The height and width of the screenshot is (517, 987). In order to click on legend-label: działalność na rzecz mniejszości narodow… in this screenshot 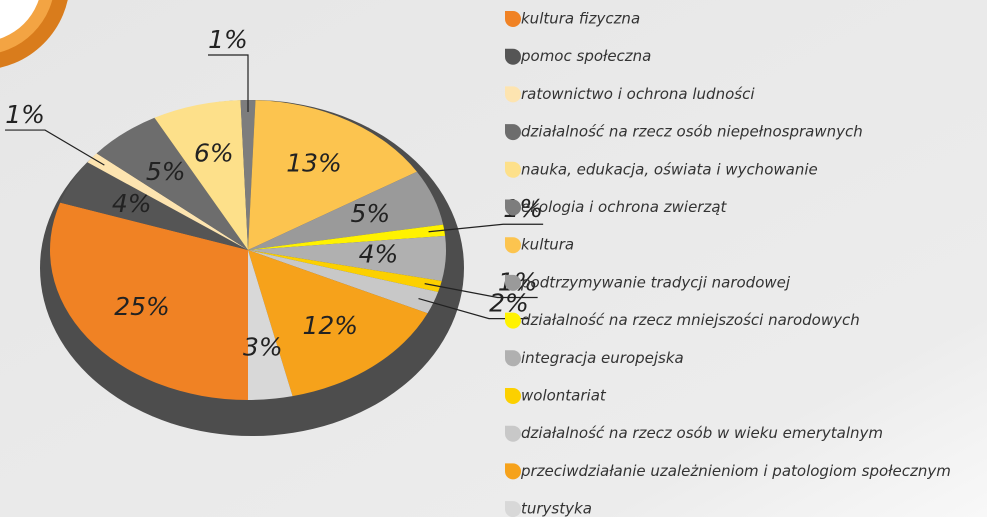, I will do `click(690, 320)`.